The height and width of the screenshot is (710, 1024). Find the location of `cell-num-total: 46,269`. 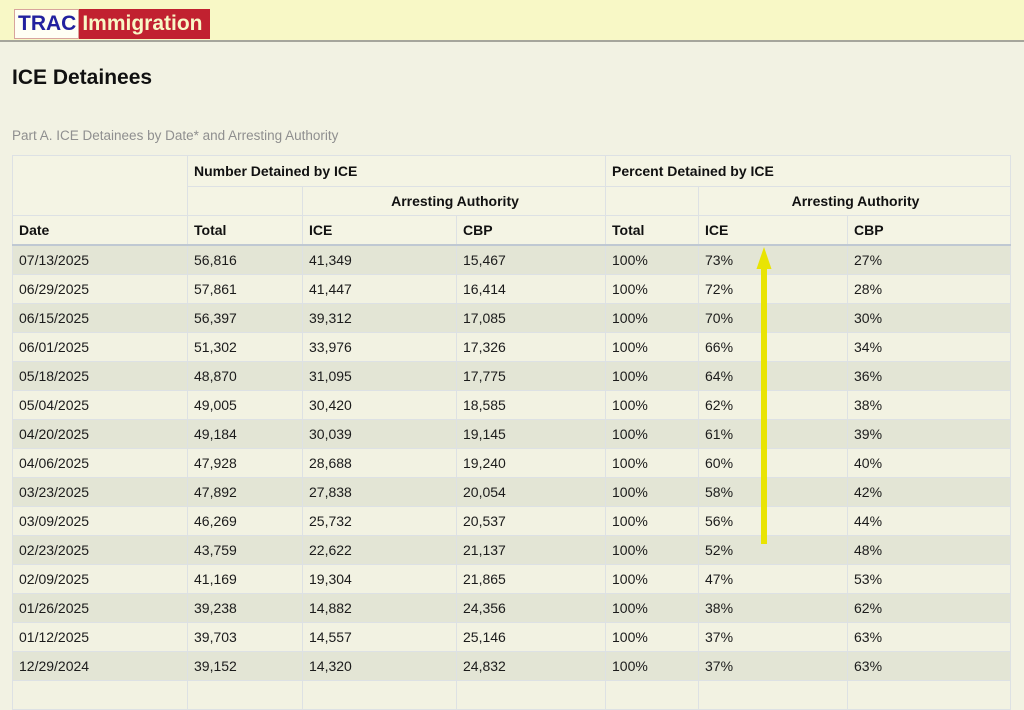

cell-num-total: 46,269 is located at coordinates (245, 521).